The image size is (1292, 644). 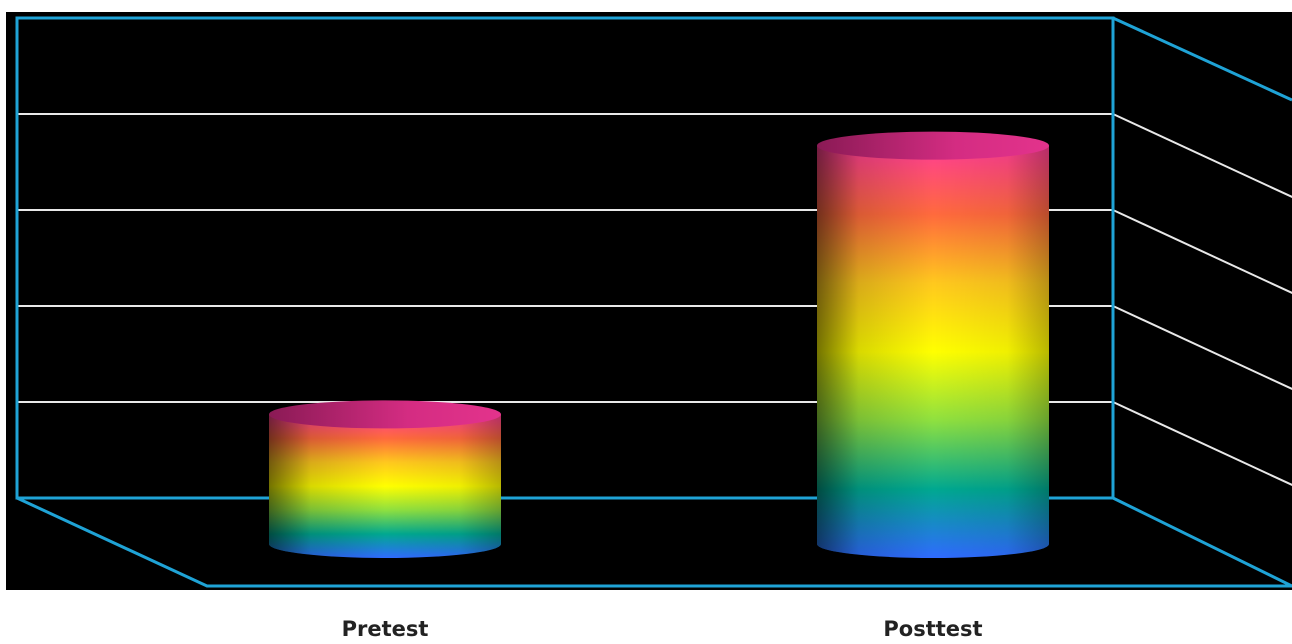 What do you see at coordinates (385, 629) in the screenshot?
I see `category-label-pretest: Pretest` at bounding box center [385, 629].